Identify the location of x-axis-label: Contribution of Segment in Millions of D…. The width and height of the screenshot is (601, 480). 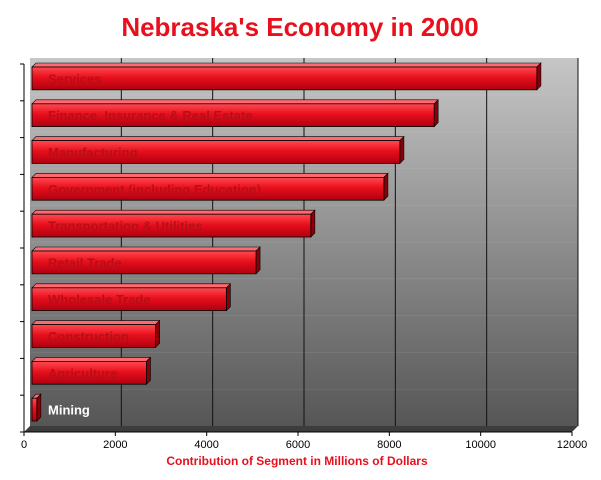
(297, 461).